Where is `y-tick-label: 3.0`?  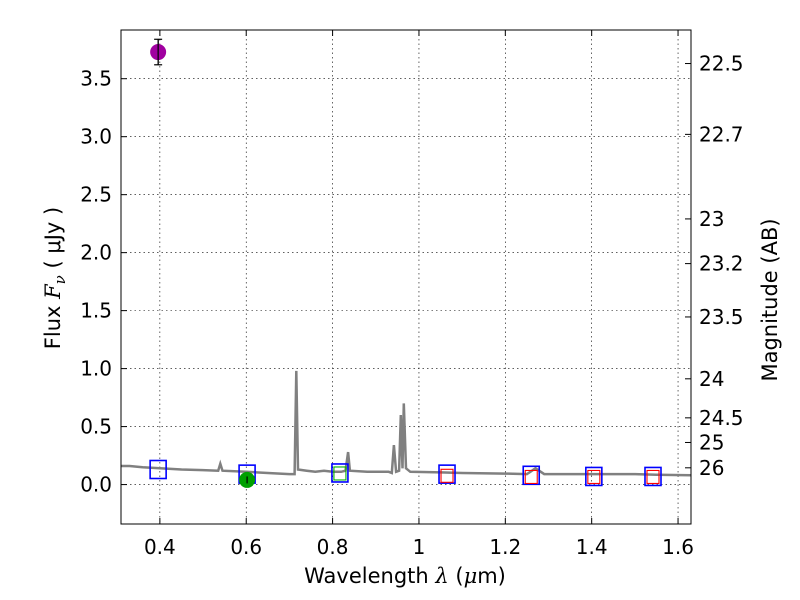
y-tick-label: 3.0 is located at coordinates (96, 137).